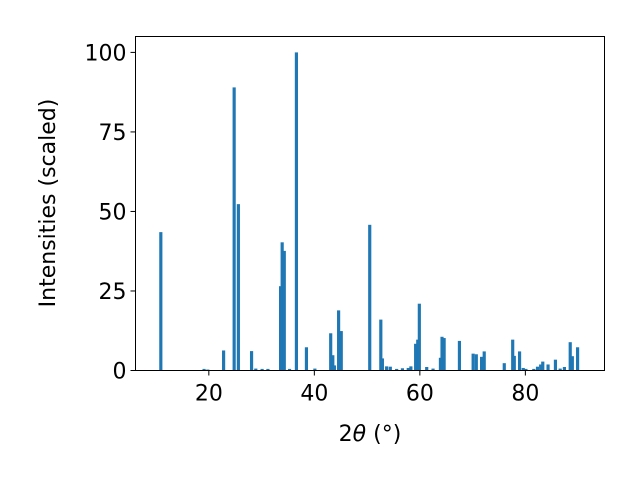 This screenshot has height=480, width=640. I want to click on y-axis: 0 25 50 75 100, so click(110, 213).